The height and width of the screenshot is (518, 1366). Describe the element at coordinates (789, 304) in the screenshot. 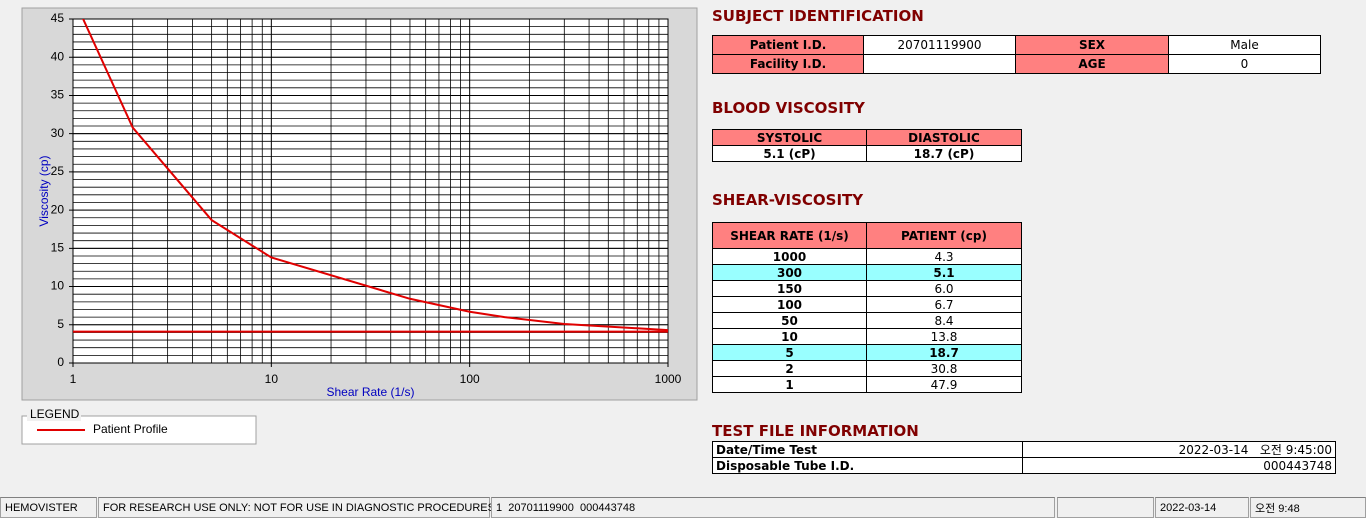

I see `table-cell: 100` at that location.